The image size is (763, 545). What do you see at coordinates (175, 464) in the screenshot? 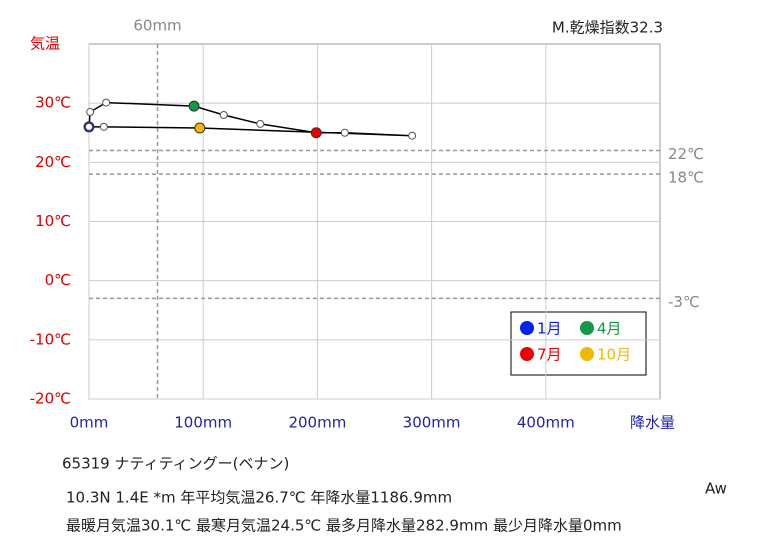
I see `station-name: 65319 ナティティングー(ベナン)` at bounding box center [175, 464].